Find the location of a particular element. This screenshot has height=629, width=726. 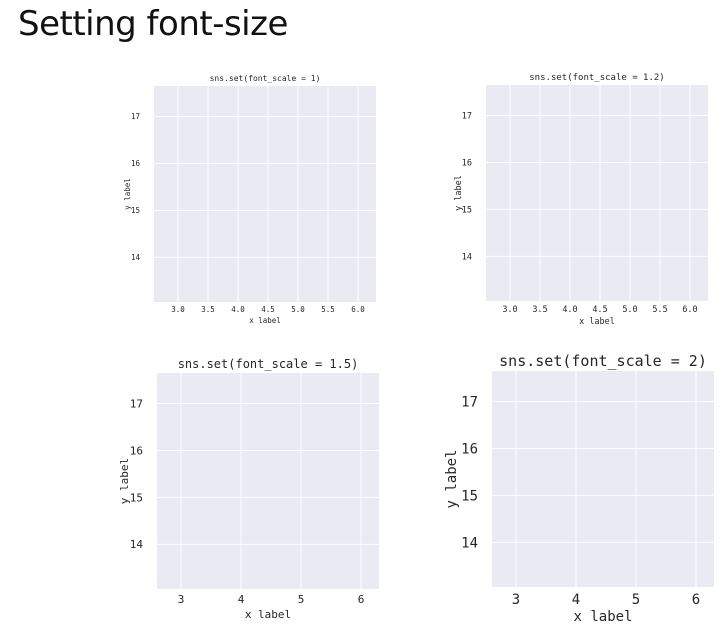

chart-title: sns.set(font_scale = 2) is located at coordinates (603, 361).